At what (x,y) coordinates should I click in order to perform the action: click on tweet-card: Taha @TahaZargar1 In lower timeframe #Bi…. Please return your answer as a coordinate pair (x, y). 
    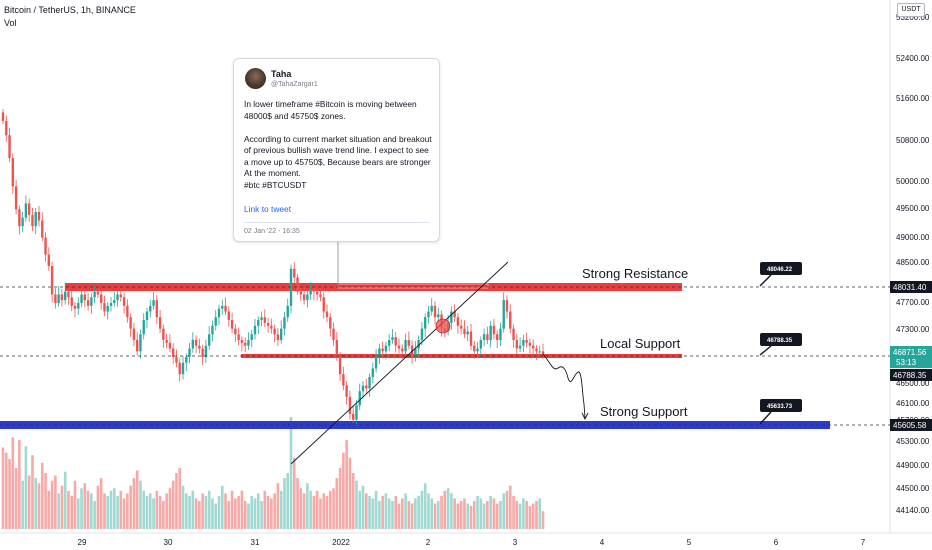
    Looking at the image, I should click on (336, 150).